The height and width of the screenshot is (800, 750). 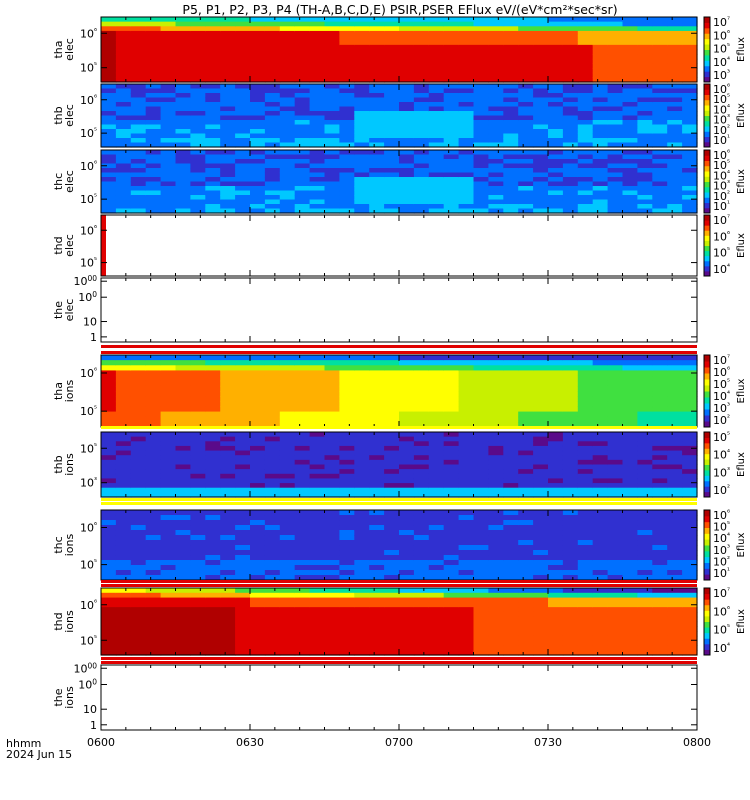 What do you see at coordinates (88, 528) in the screenshot?
I see `y-tick-label: 10⁶` at bounding box center [88, 528].